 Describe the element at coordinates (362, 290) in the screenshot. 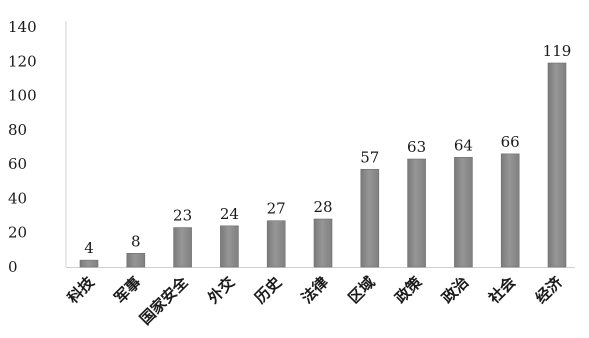

I see `x-category-label: 区域` at that location.